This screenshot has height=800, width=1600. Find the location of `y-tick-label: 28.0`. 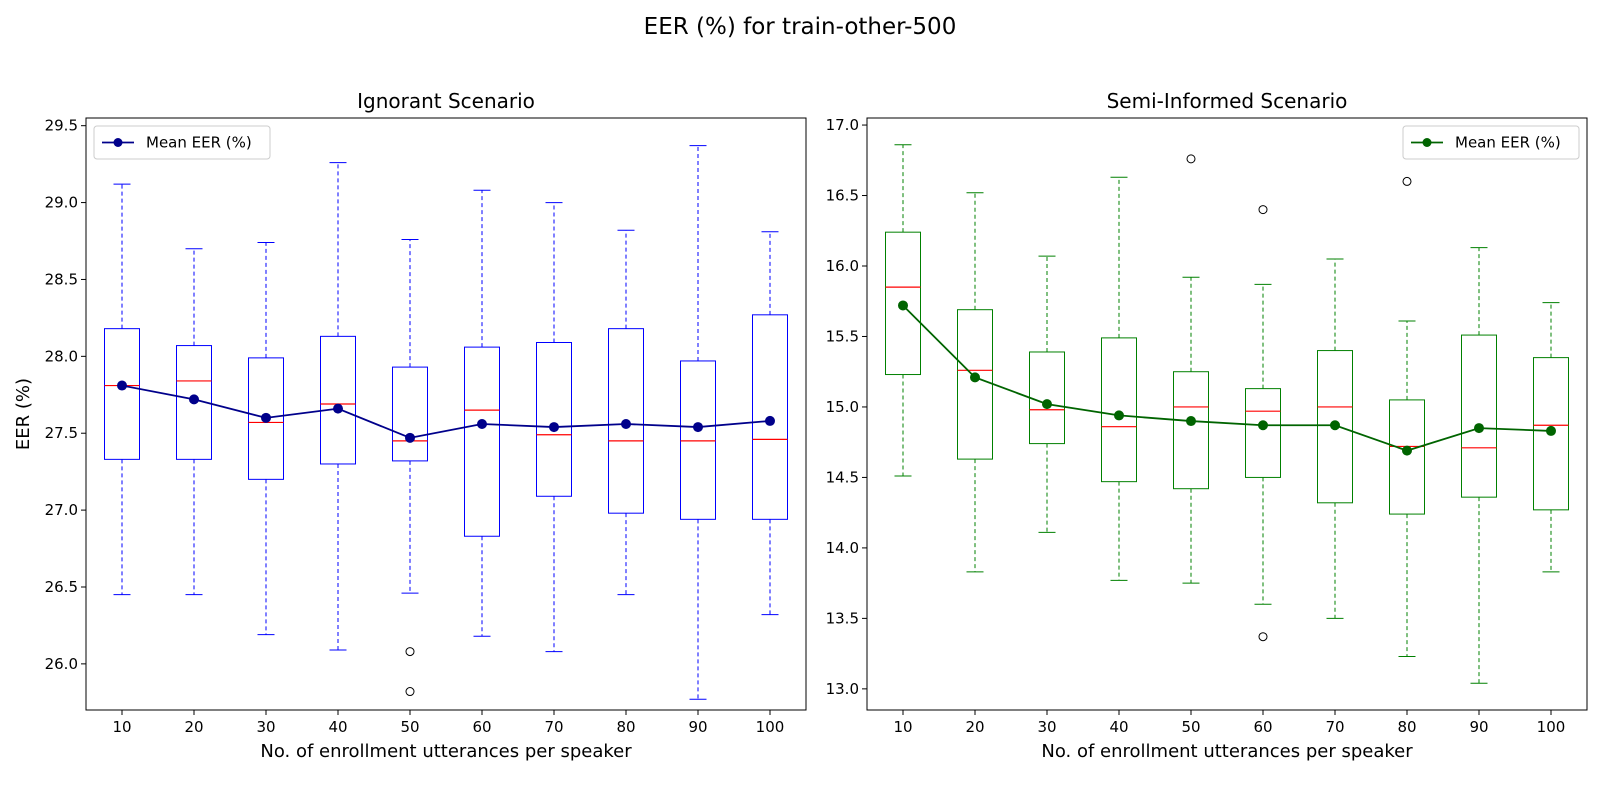

y-tick-label: 28.0 is located at coordinates (61, 356).